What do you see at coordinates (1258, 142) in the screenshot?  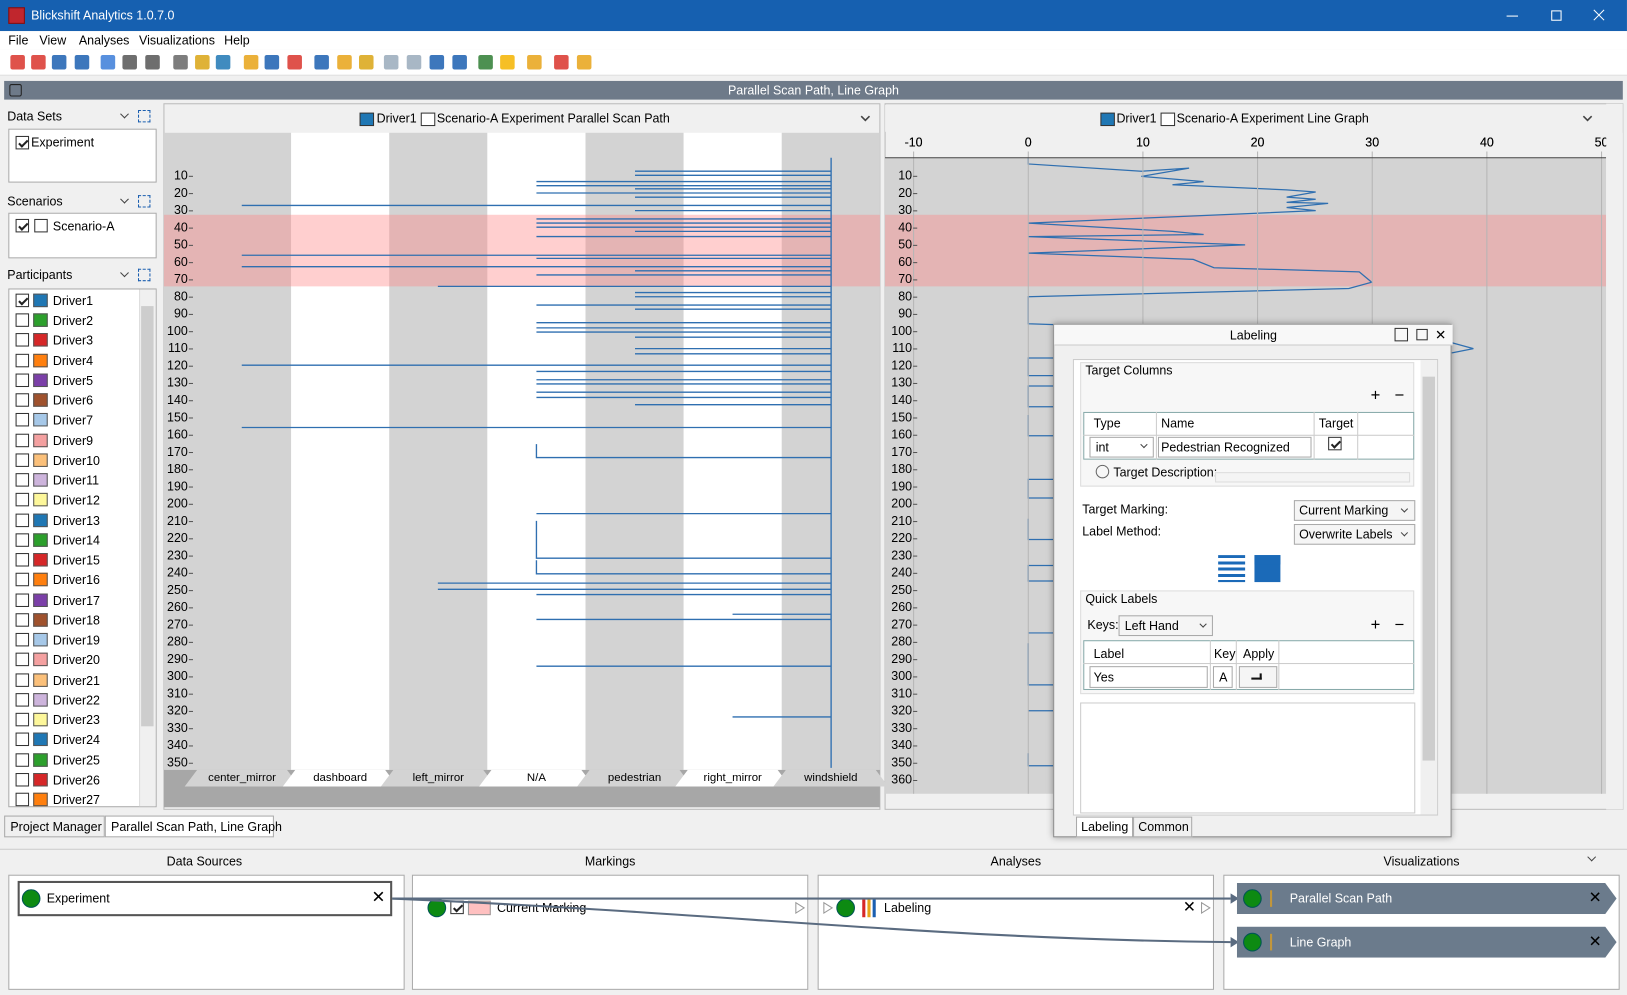 I see `x-tick-label: 20` at bounding box center [1258, 142].